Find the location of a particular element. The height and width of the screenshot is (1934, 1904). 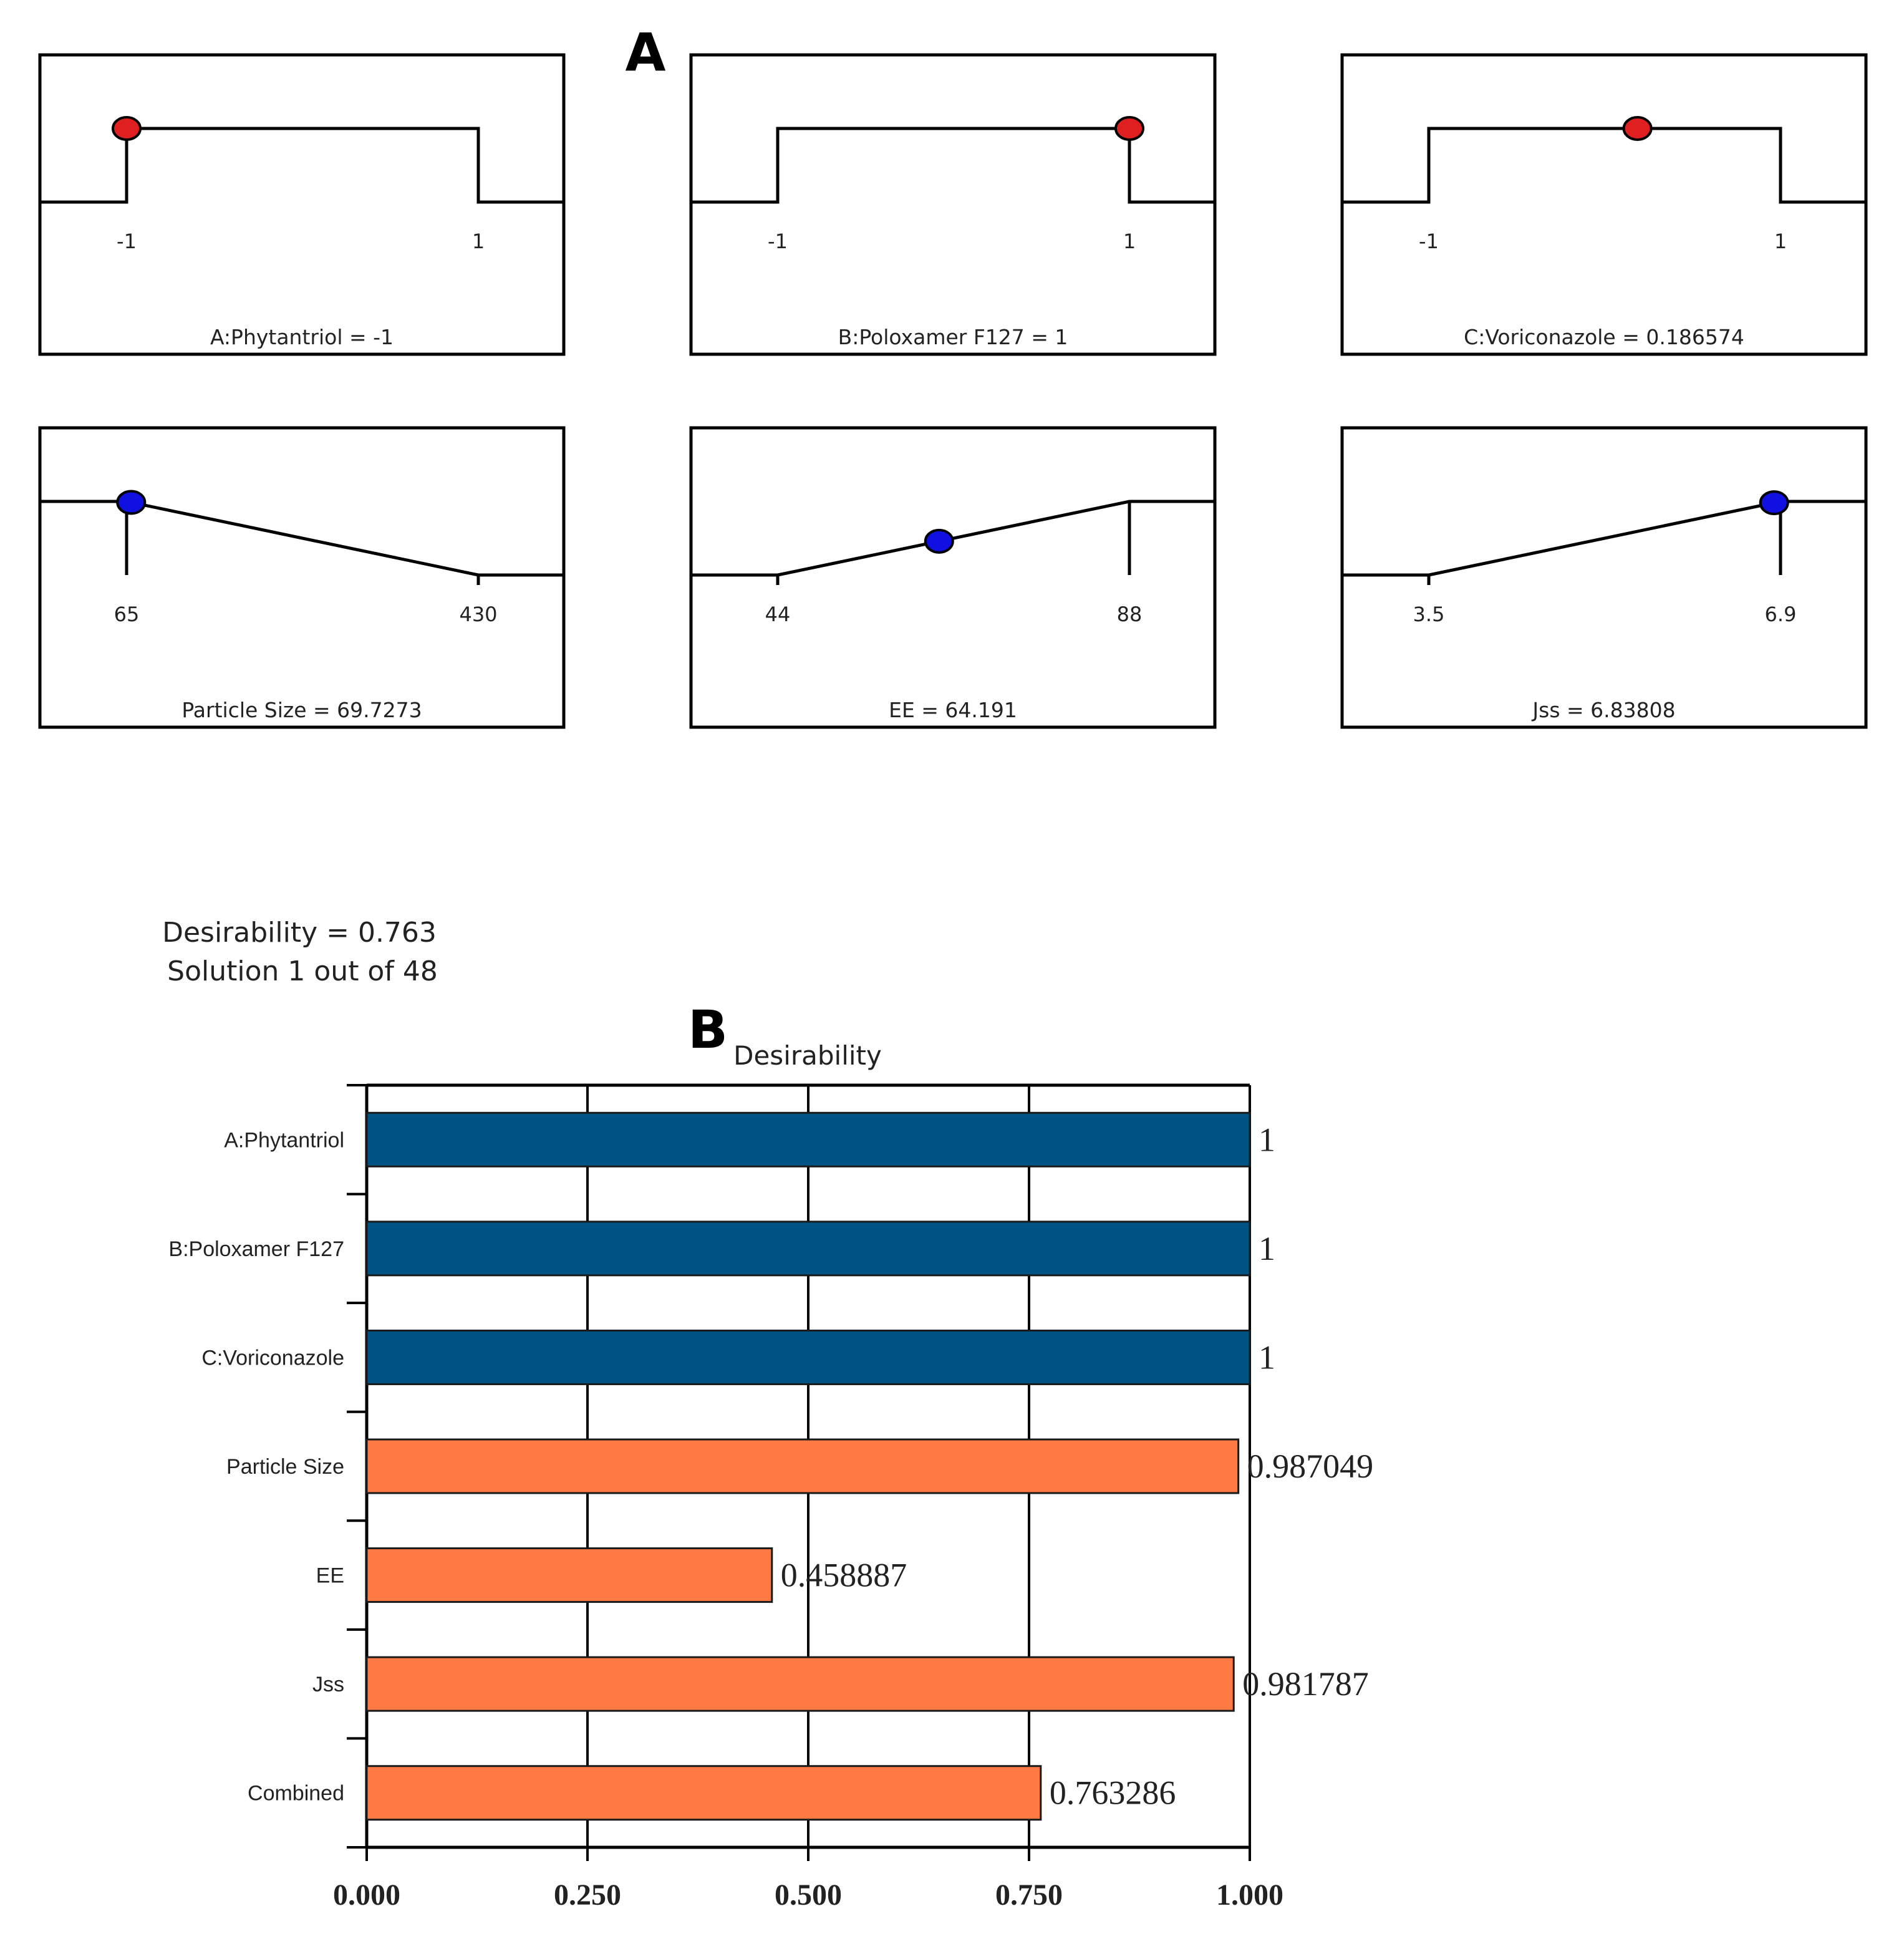

category-label: B:Poloxamer F127 is located at coordinates (256, 1249).